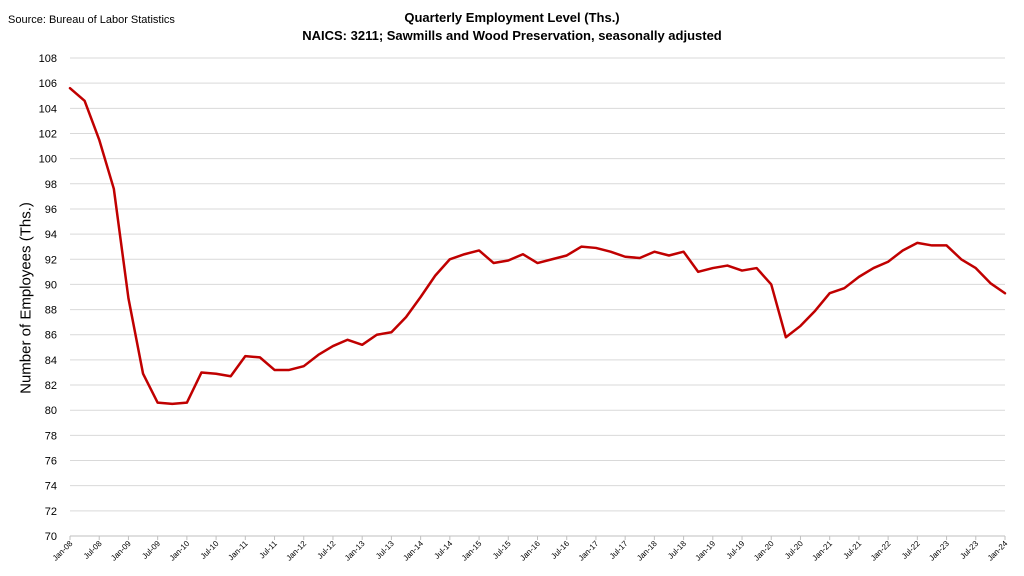 This screenshot has width=1024, height=576. What do you see at coordinates (998, 551) in the screenshot?
I see `x-tick-label: Jan-24` at bounding box center [998, 551].